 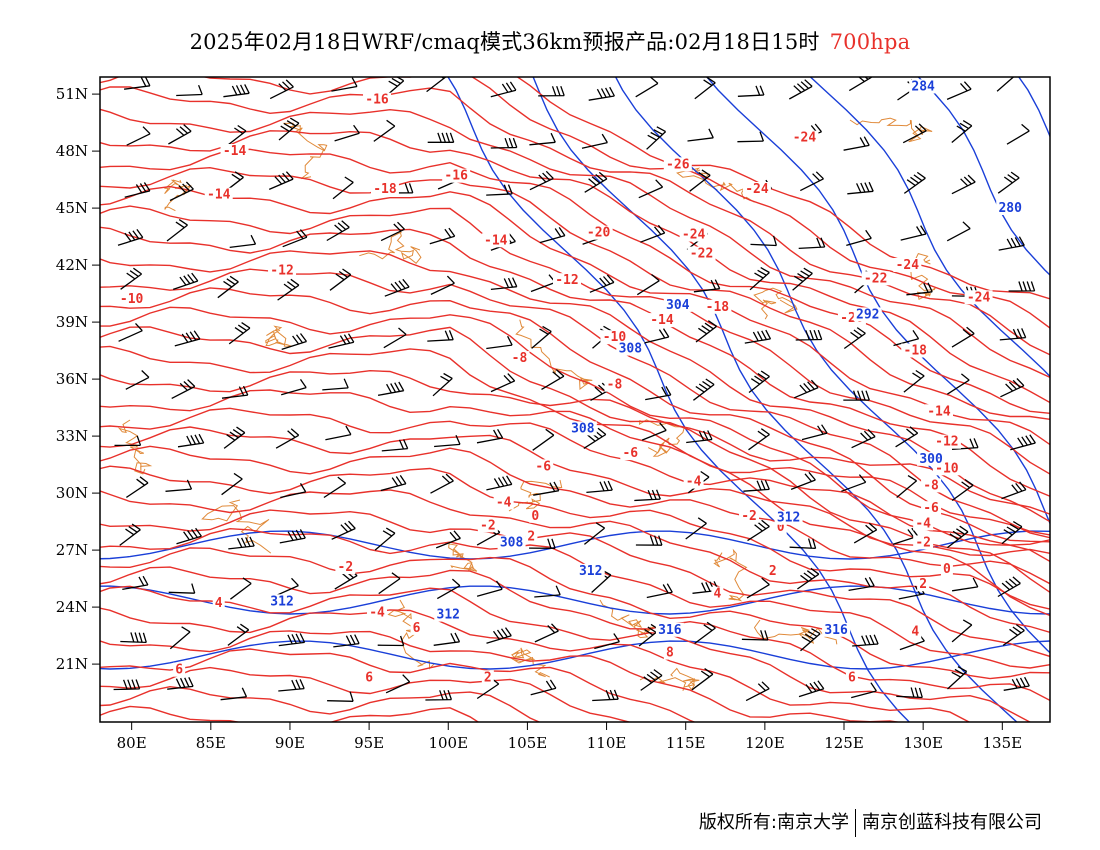 I want to click on geopotential-label: 316, so click(x=670, y=630).